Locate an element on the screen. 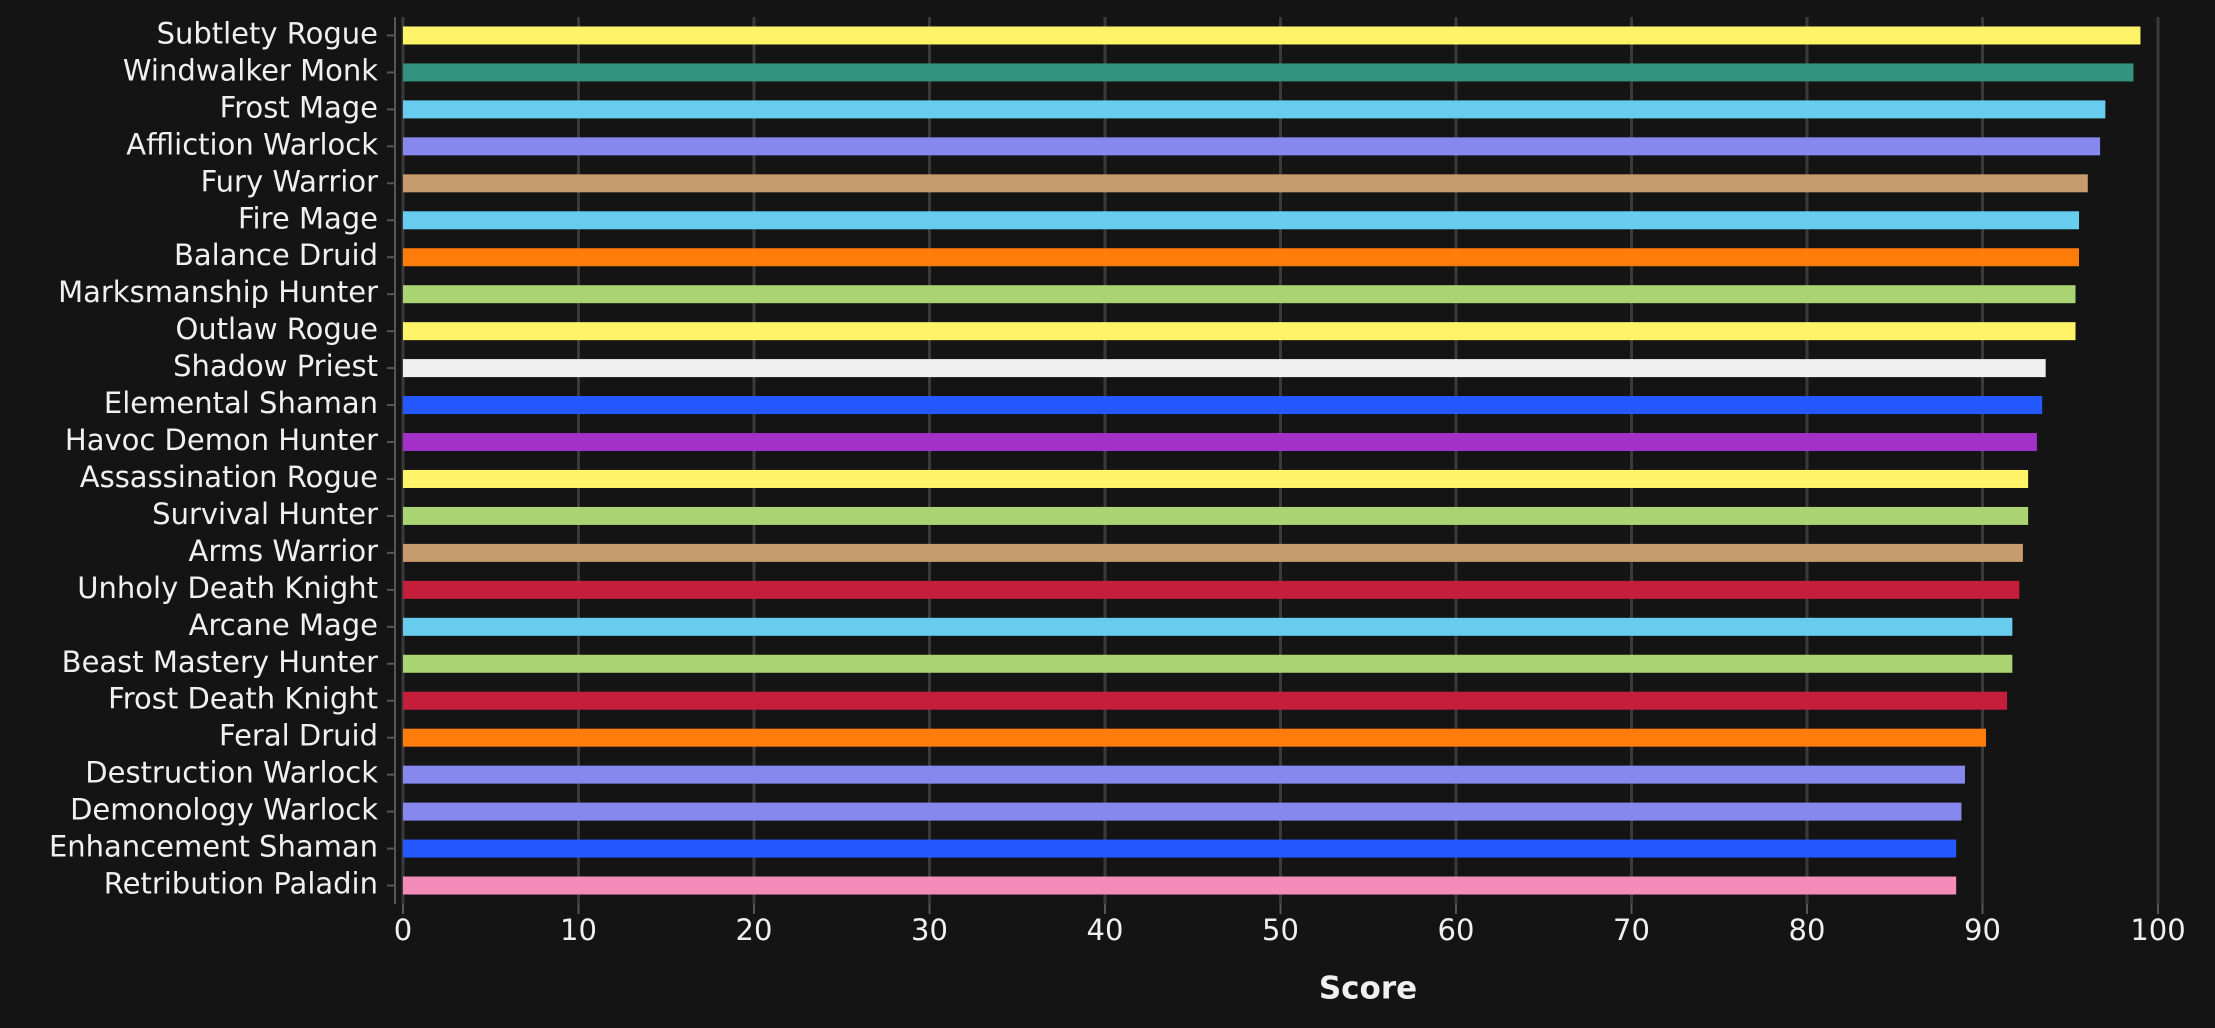  y-tick-label: Fury Warrior is located at coordinates (290, 181).